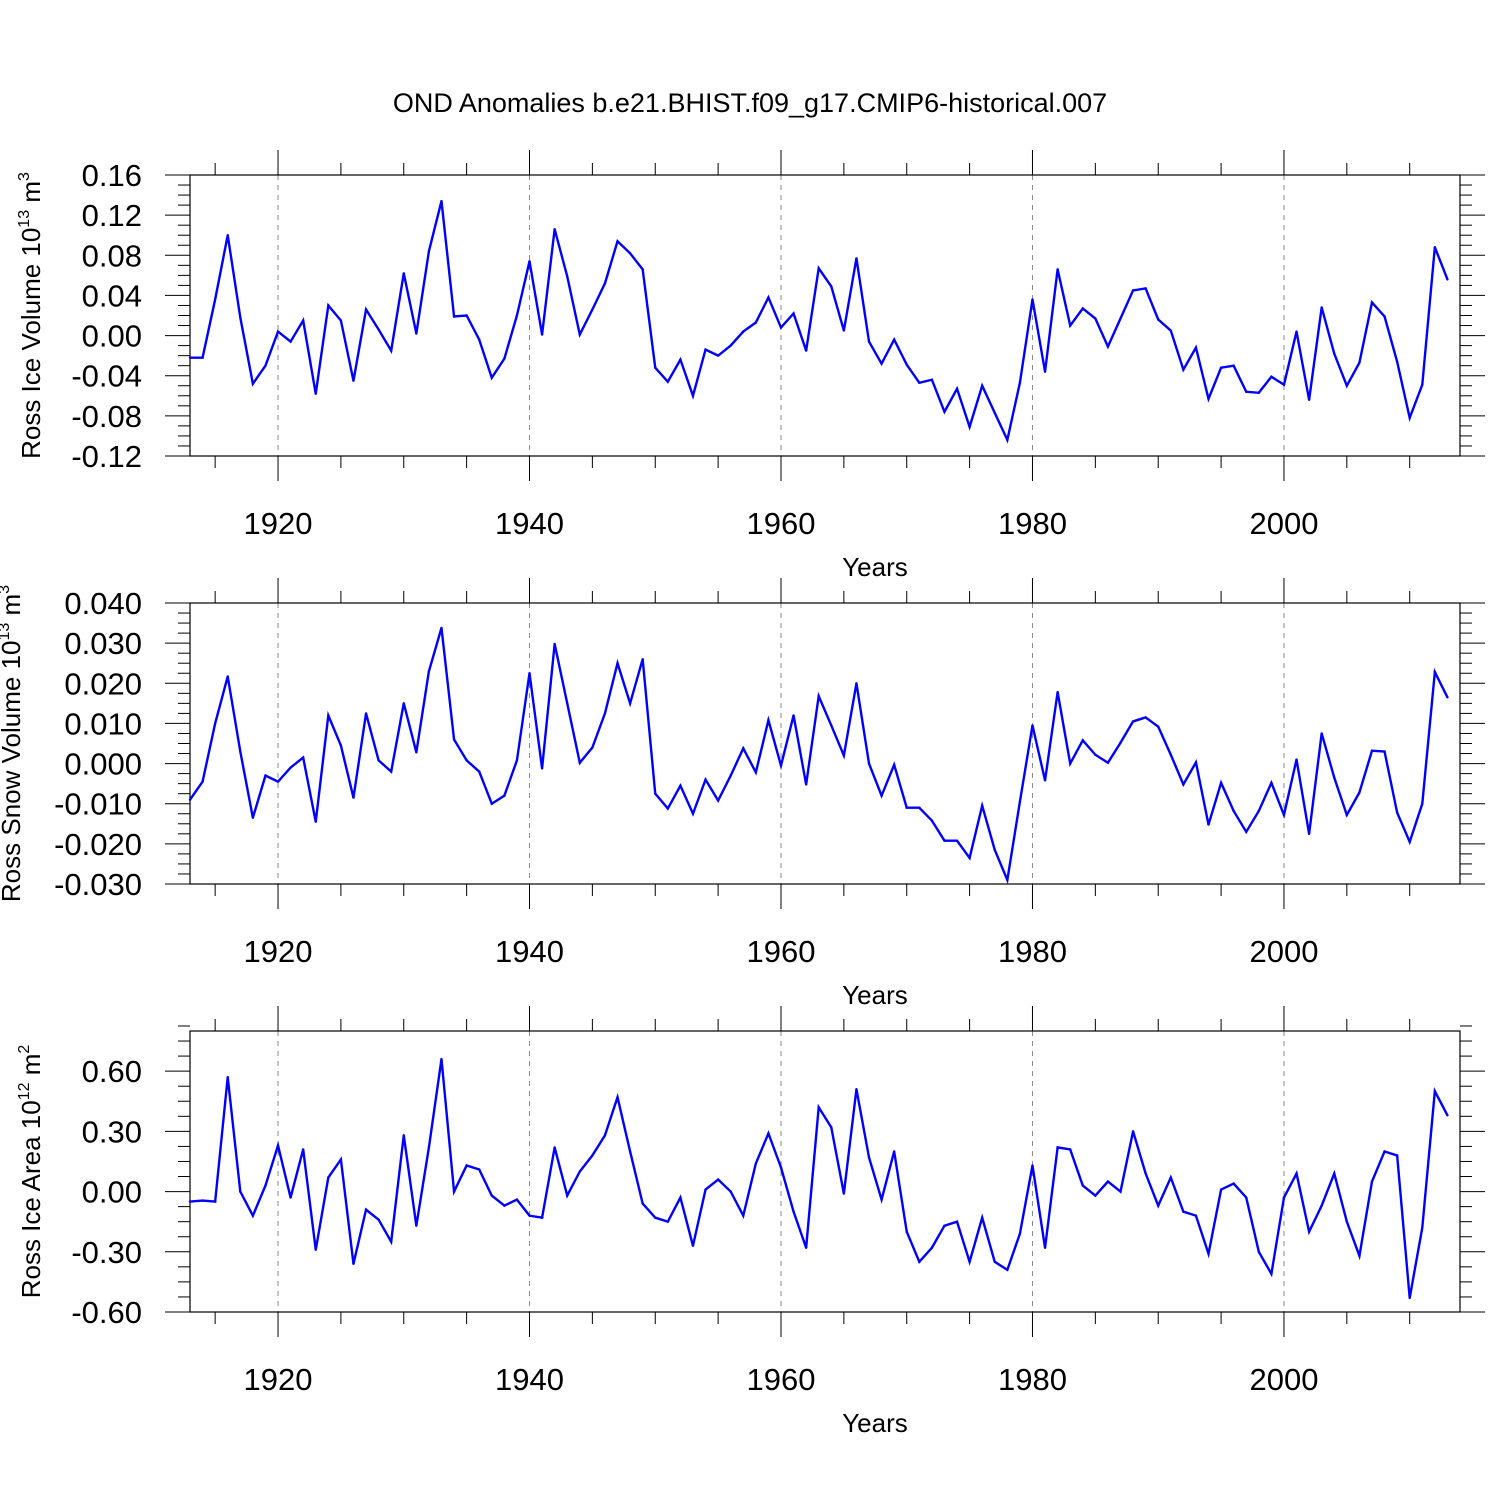 This screenshot has width=1500, height=1505. What do you see at coordinates (278, 1379) in the screenshot?
I see `x-tick-label: 1920` at bounding box center [278, 1379].